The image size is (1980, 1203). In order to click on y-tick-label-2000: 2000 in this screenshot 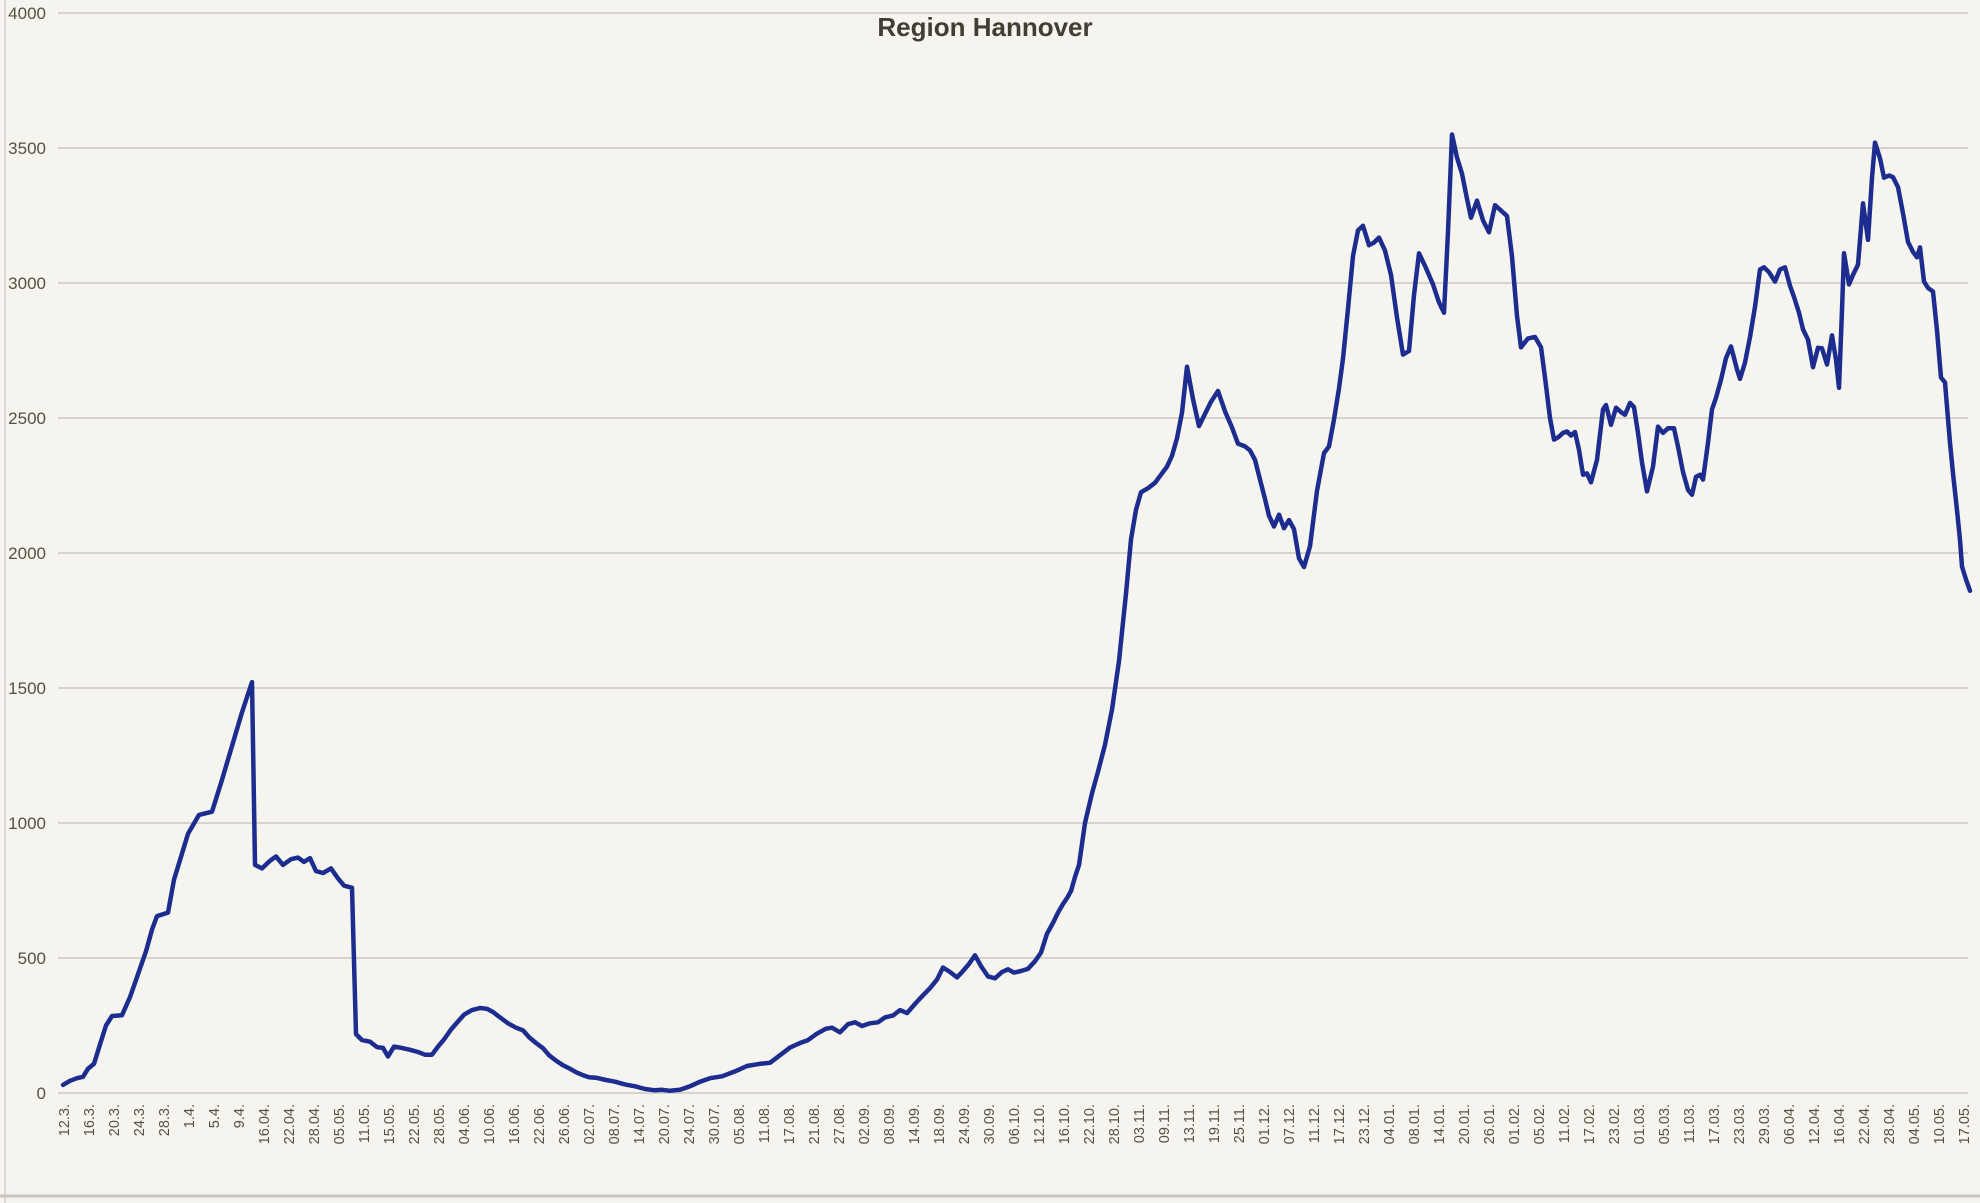, I will do `click(27, 553)`.